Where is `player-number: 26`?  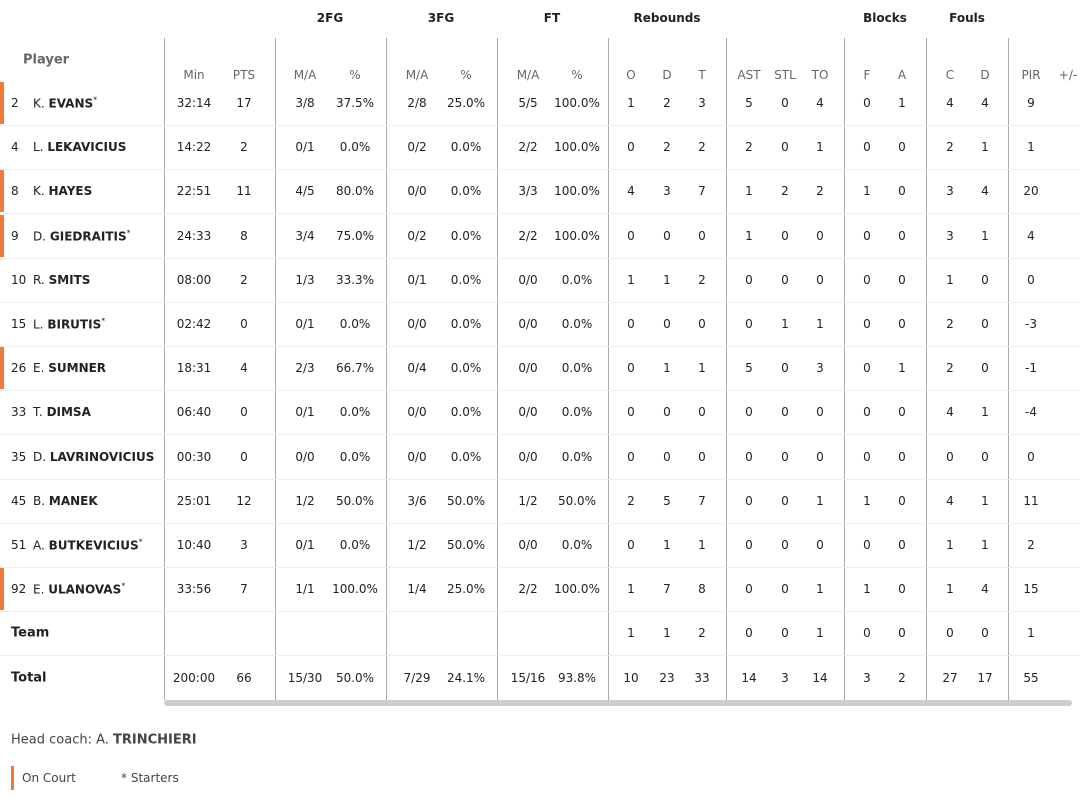
player-number: 26 is located at coordinates (19, 368).